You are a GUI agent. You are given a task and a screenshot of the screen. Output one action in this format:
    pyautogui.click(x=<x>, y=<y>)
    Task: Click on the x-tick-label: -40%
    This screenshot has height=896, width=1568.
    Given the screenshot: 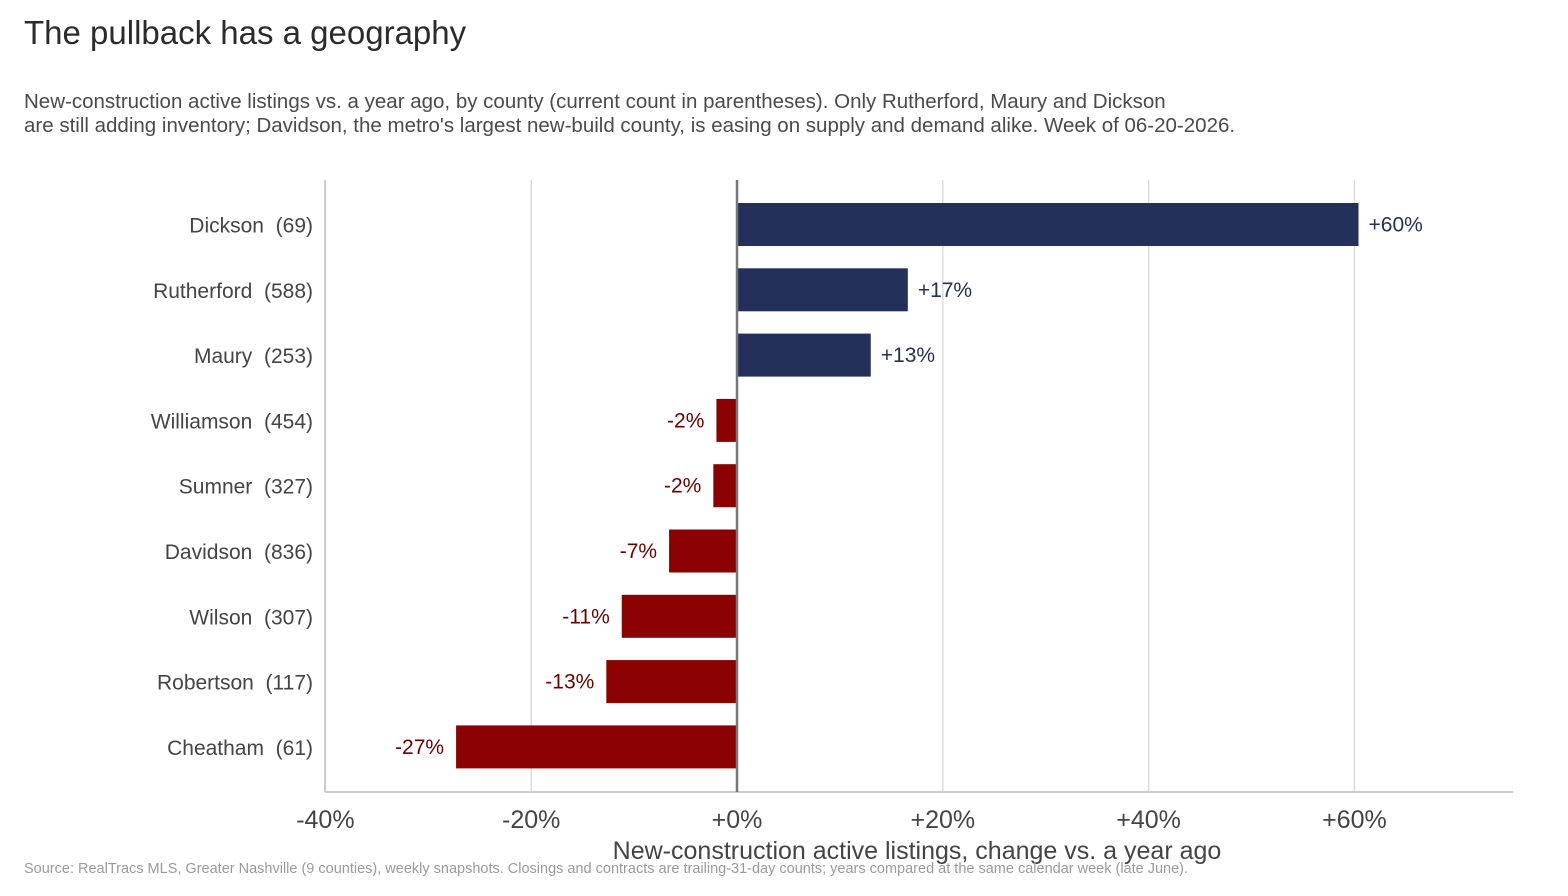 What is the action you would take?
    pyautogui.click(x=325, y=820)
    